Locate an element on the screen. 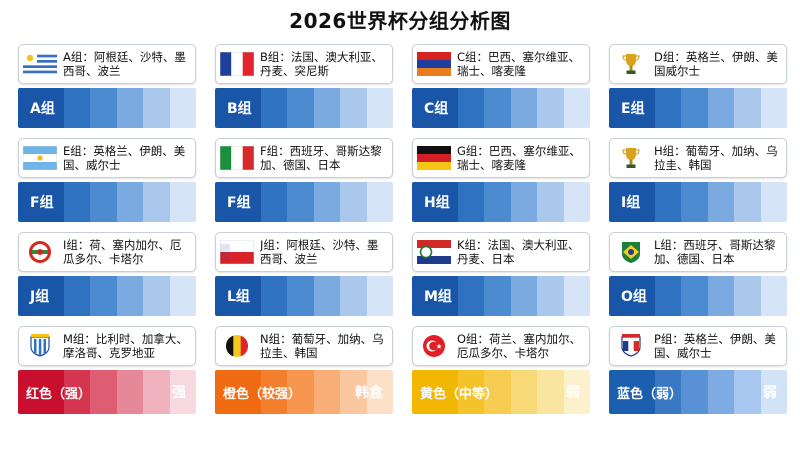  group-card: N组：葡萄牙、加纳、乌拉圭、韩国 is located at coordinates (304, 346).